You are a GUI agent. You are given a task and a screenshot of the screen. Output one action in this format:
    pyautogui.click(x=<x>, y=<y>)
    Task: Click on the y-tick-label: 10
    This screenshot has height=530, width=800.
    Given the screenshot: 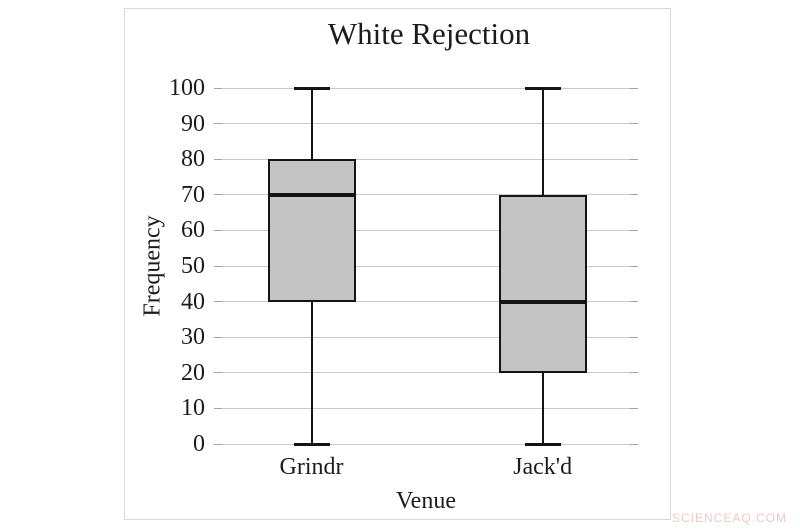 What is the action you would take?
    pyautogui.click(x=193, y=408)
    